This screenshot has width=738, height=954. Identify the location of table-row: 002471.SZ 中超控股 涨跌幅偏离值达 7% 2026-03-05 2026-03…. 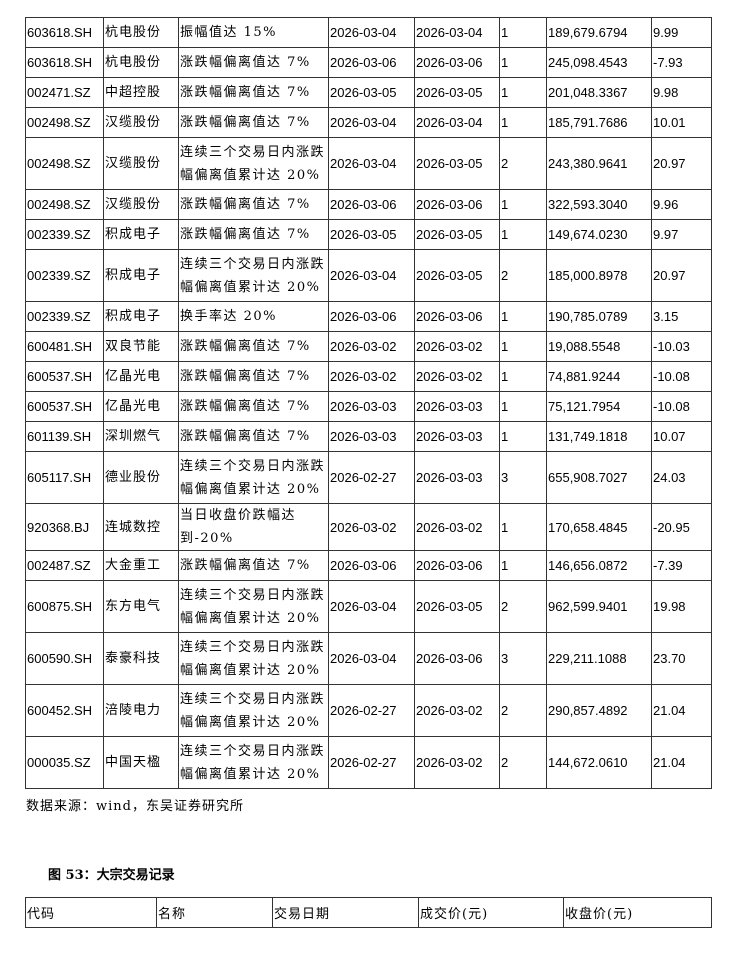
(368, 92).